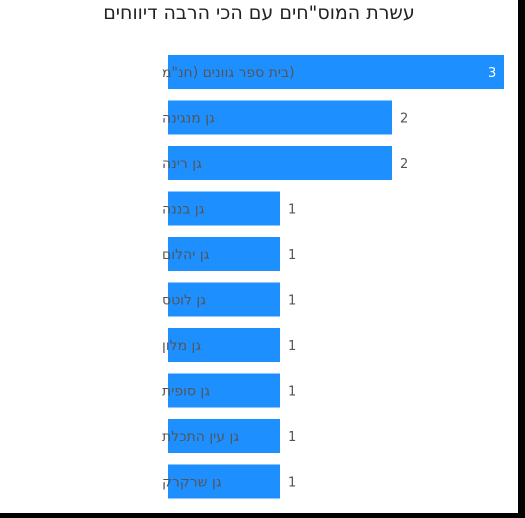  I want to click on category-label-7: גן מלון, so click(181, 346).